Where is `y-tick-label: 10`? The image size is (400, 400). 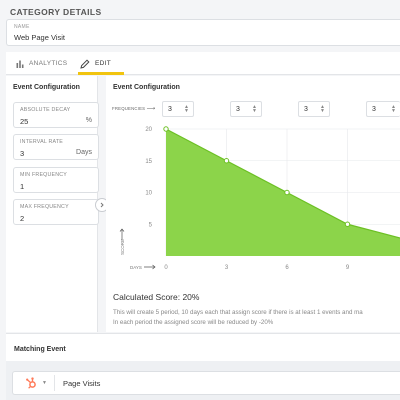 y-tick-label: 10 is located at coordinates (148, 194).